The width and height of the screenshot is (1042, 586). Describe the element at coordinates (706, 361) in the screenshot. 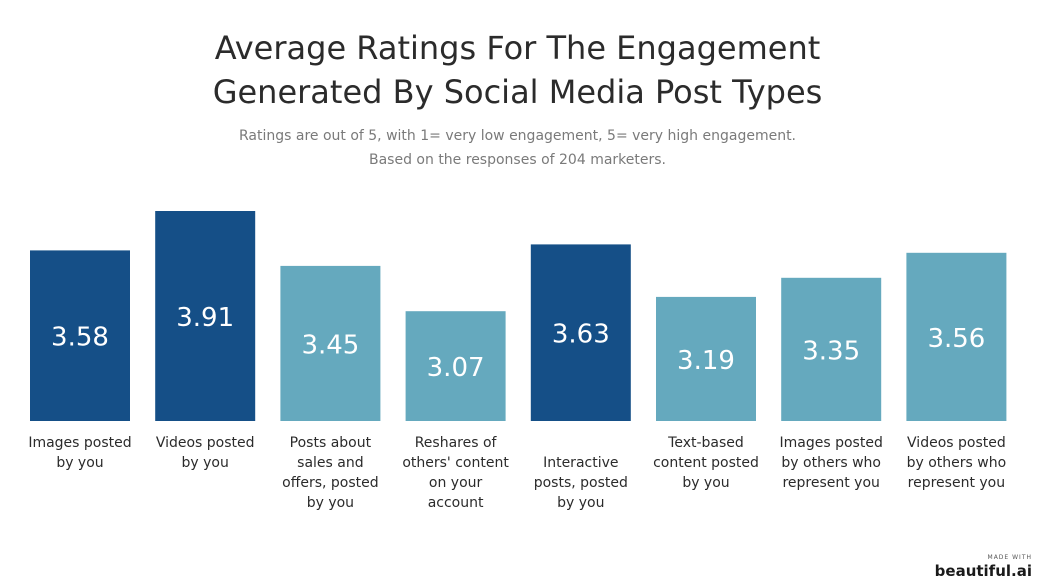

I see `bar-value-label-6: 3.19` at that location.